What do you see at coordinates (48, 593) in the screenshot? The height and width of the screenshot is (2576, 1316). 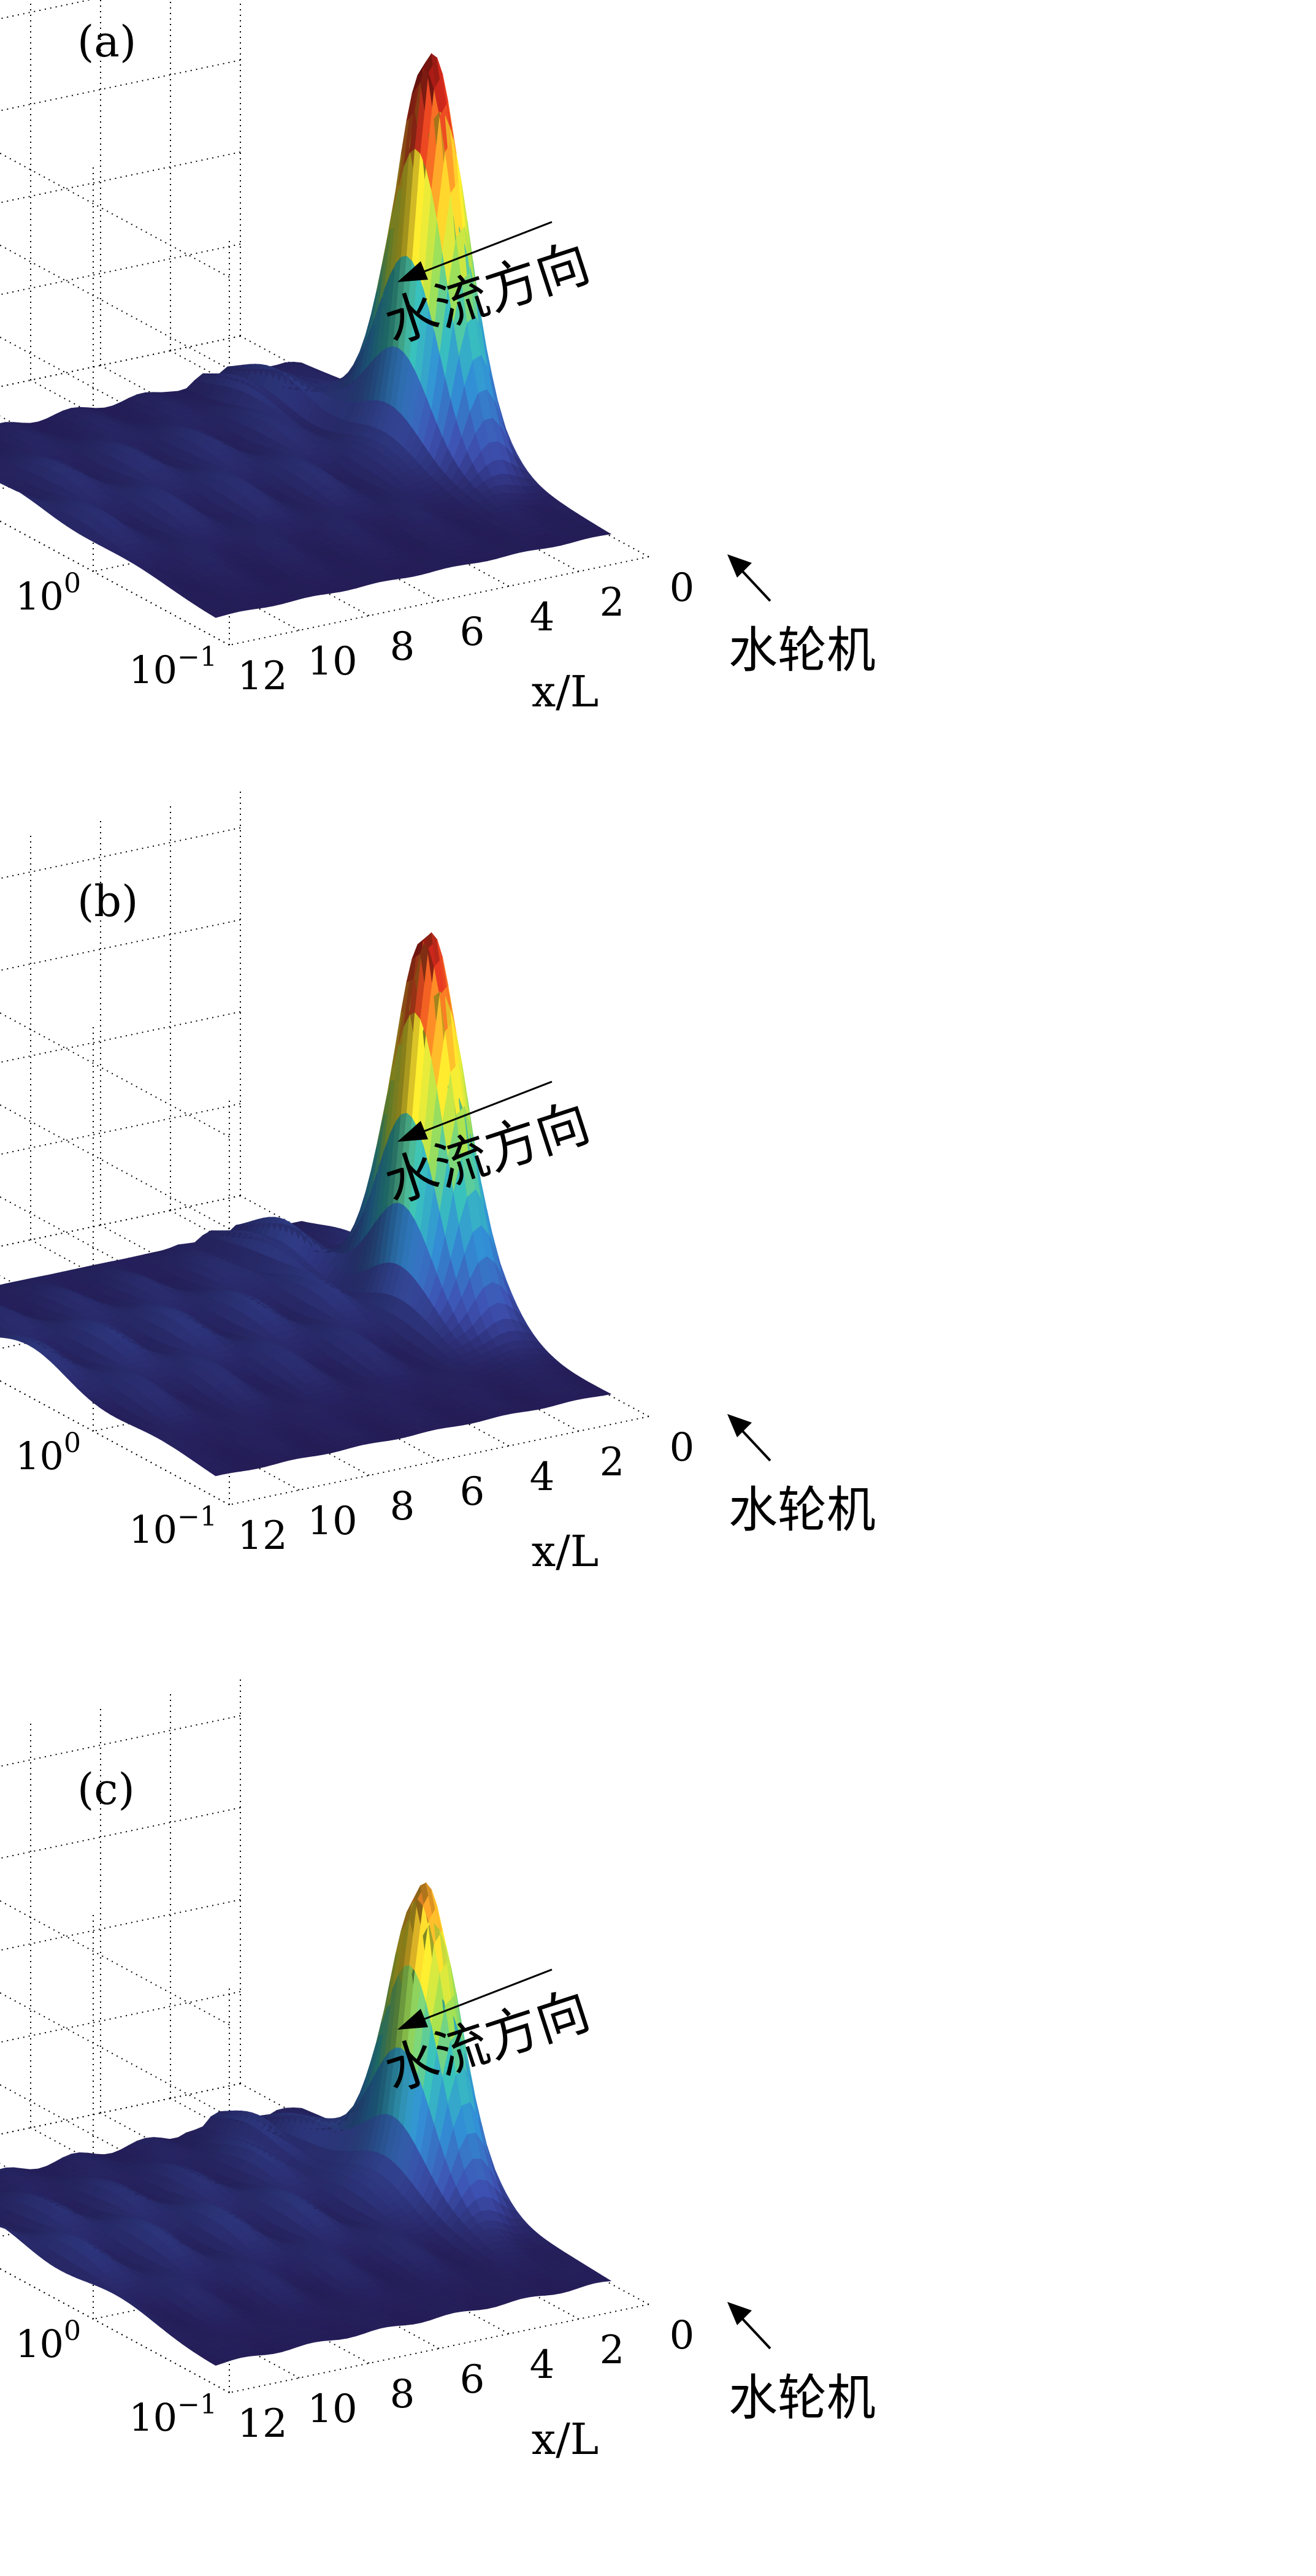 I see `f-tick-label: 10⁰` at bounding box center [48, 593].